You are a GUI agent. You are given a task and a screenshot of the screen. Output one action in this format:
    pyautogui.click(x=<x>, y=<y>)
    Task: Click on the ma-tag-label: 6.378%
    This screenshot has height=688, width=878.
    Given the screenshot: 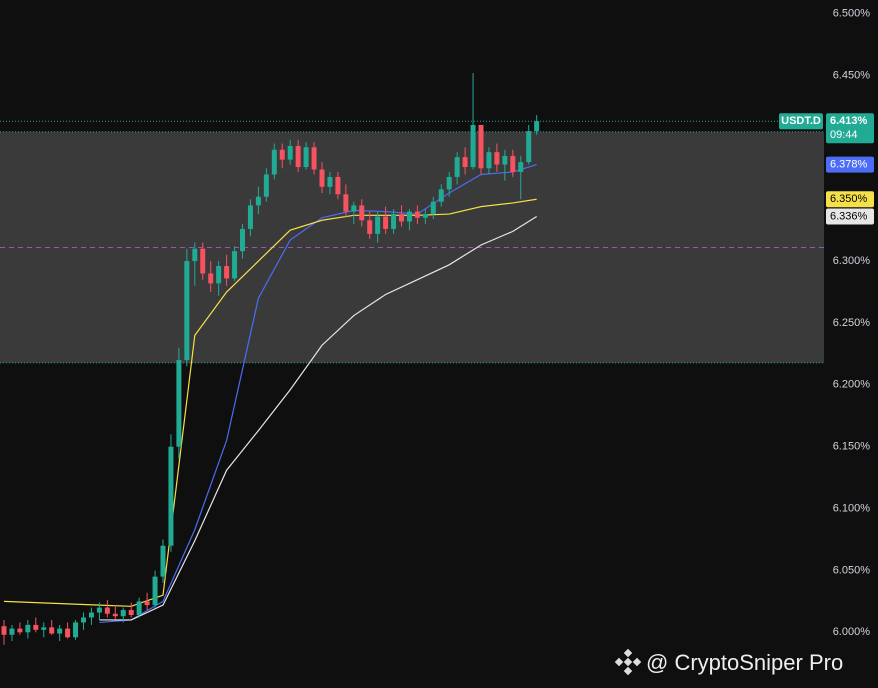 What is the action you would take?
    pyautogui.click(x=849, y=164)
    